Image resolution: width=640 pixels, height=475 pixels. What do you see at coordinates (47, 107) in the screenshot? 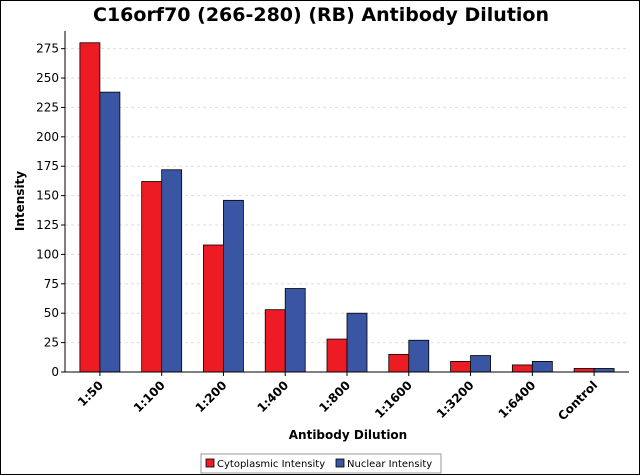
I see `y-tick-label: 225` at bounding box center [47, 107].